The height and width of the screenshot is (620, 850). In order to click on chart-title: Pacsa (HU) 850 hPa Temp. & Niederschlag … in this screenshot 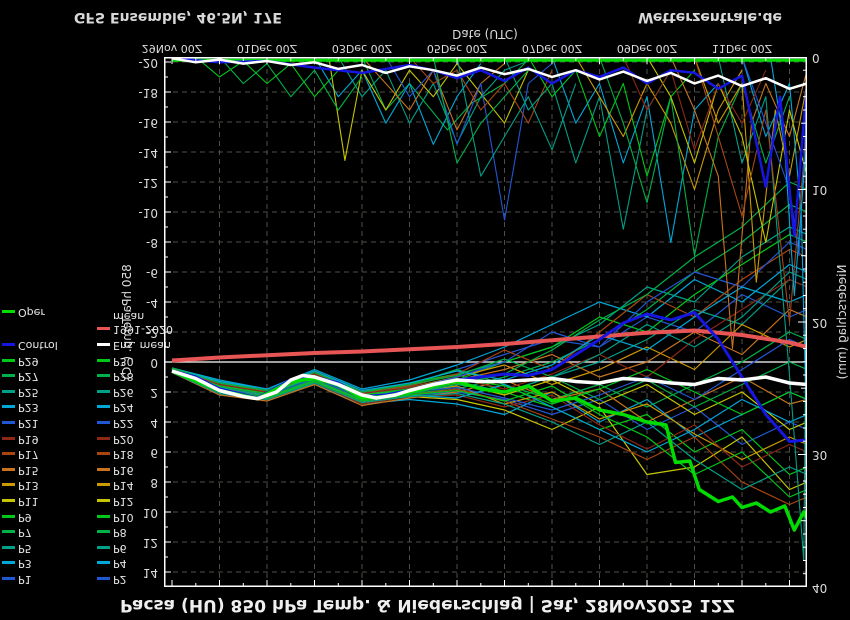, I will do `click(427, 605)`.